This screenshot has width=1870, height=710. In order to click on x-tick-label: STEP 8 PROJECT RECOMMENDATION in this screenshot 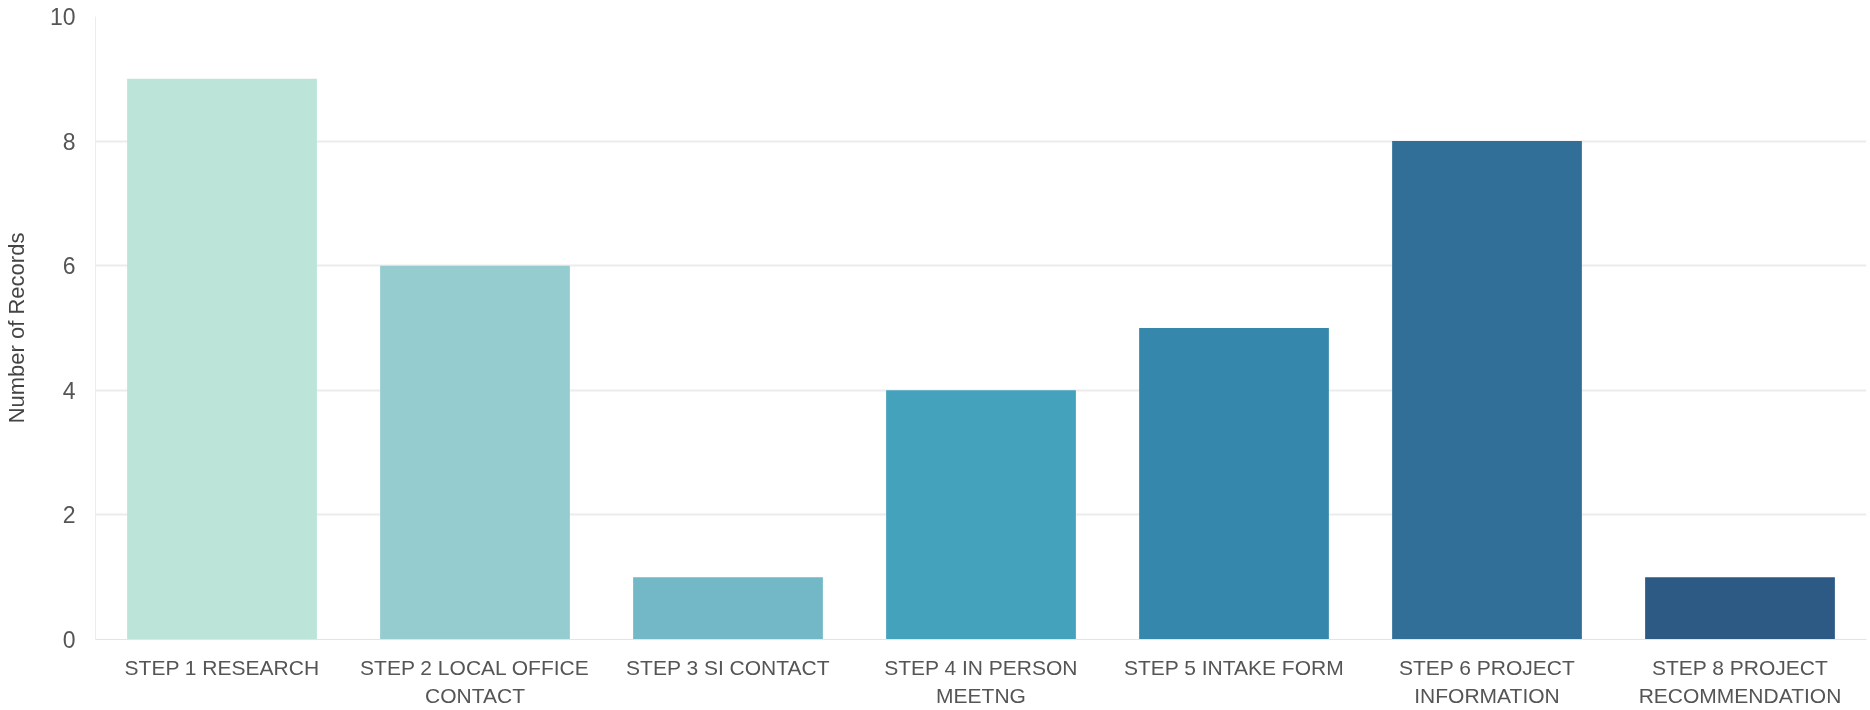, I will do `click(1740, 681)`.